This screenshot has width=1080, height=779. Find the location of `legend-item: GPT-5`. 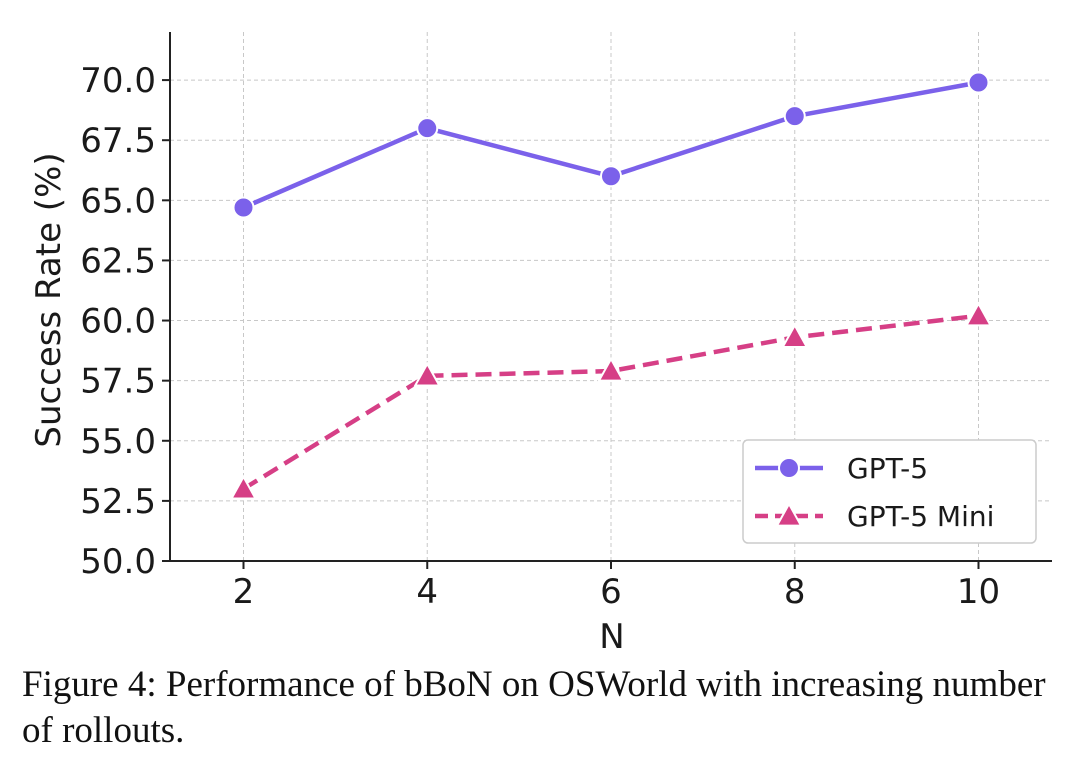

legend-item: GPT-5 is located at coordinates (841, 468).